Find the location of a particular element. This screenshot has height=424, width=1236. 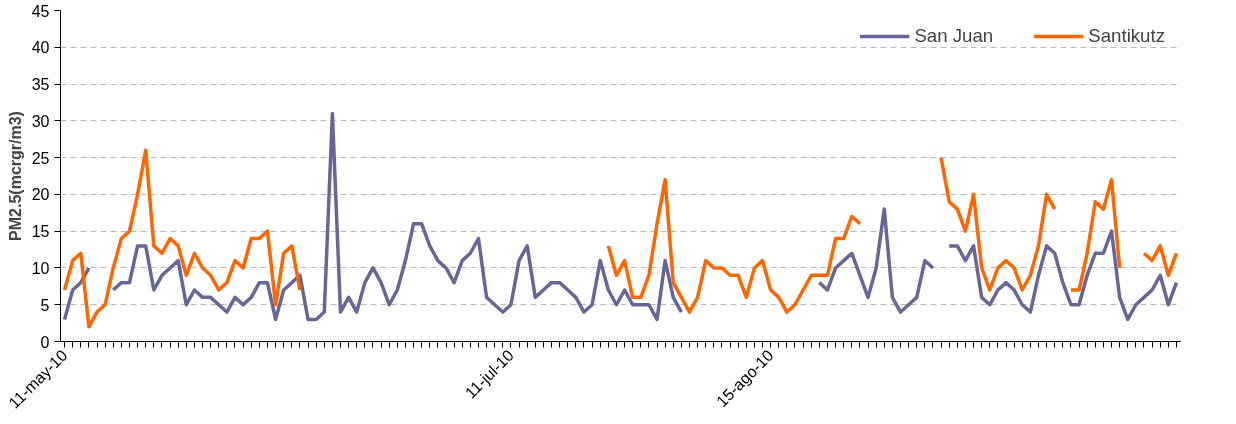

y-tick-label: 30 is located at coordinates (40, 121).